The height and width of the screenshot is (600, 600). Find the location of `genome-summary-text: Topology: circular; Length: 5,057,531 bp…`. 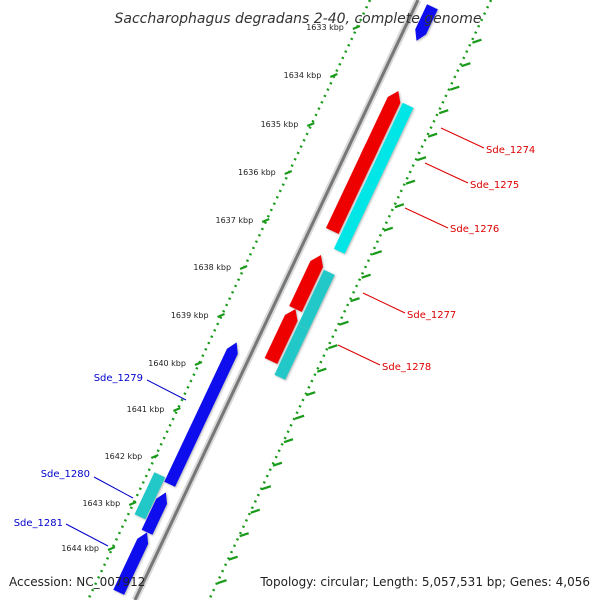

genome-summary-text: Topology: circular; Length: 5,057,531 bp… is located at coordinates (424, 582).